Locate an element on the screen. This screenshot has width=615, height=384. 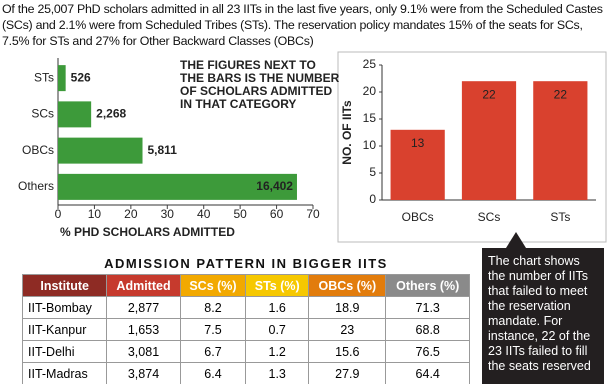
x-tick-label: SCs is located at coordinates (489, 217).